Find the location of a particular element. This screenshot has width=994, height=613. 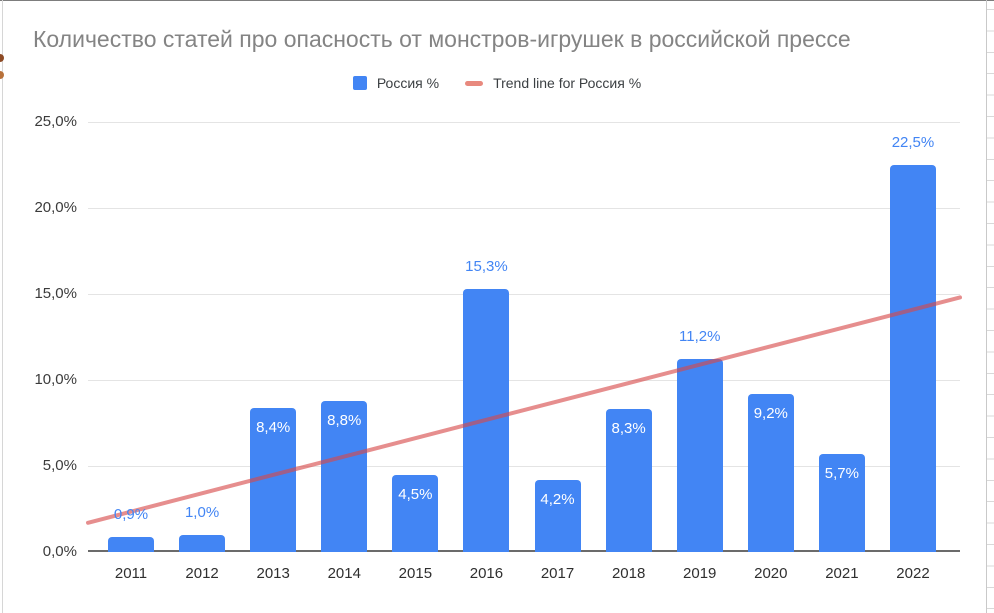

bar-value-label: 15,3% is located at coordinates (486, 266).